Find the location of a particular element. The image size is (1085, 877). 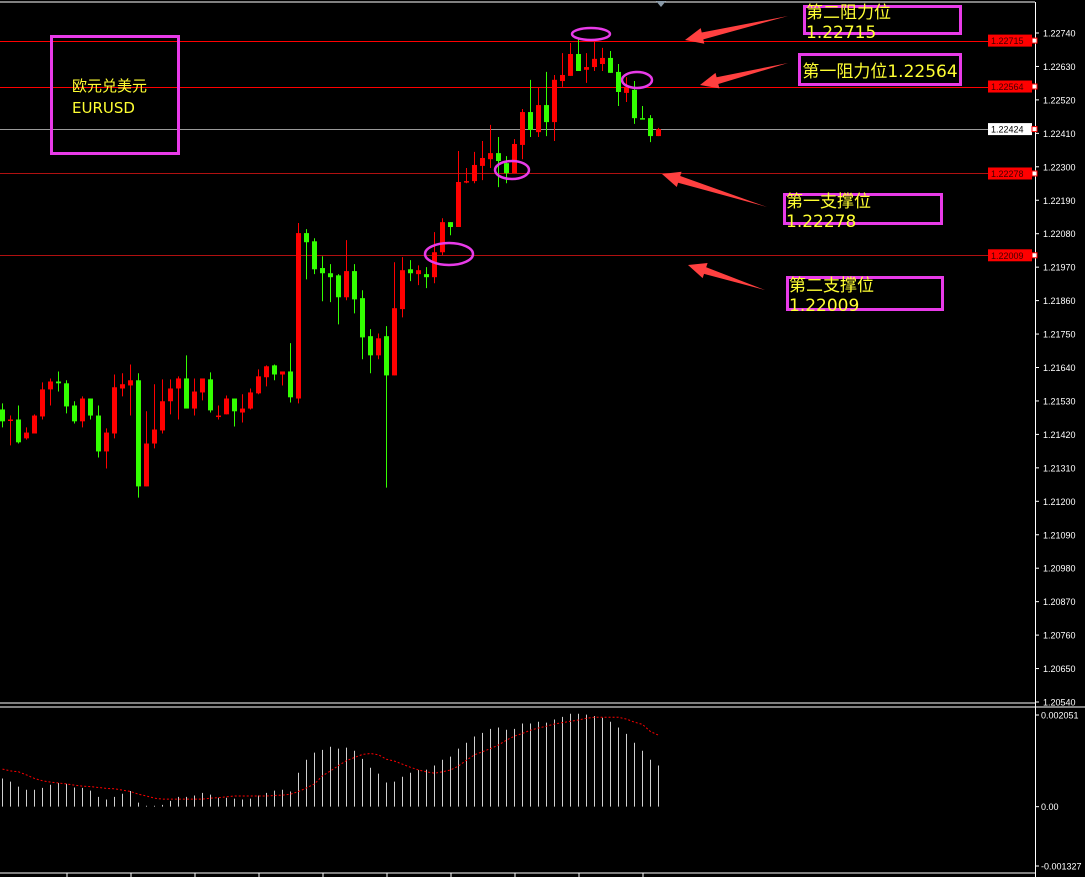

price-tick-label: 1.22190 is located at coordinates (1059, 201).